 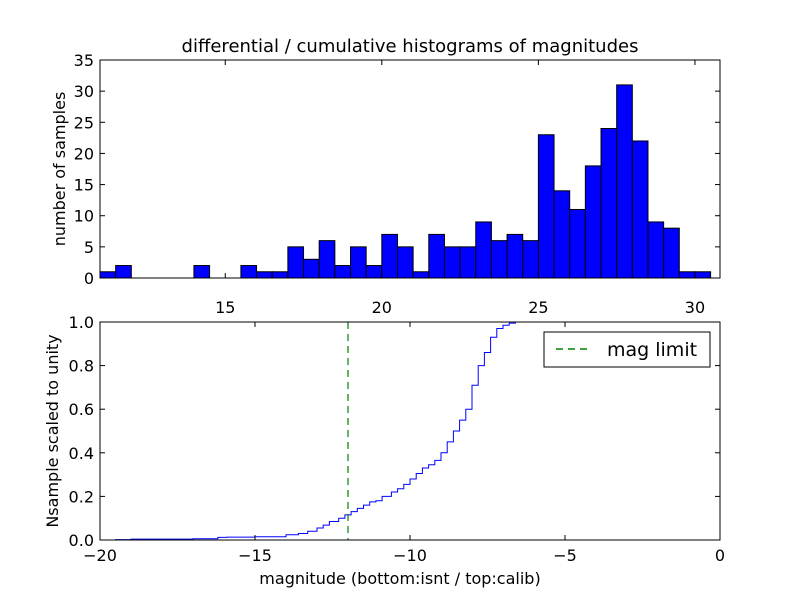 What do you see at coordinates (52, 430) in the screenshot?
I see `cumulative-ylabel: Nsample scaled to unity` at bounding box center [52, 430].